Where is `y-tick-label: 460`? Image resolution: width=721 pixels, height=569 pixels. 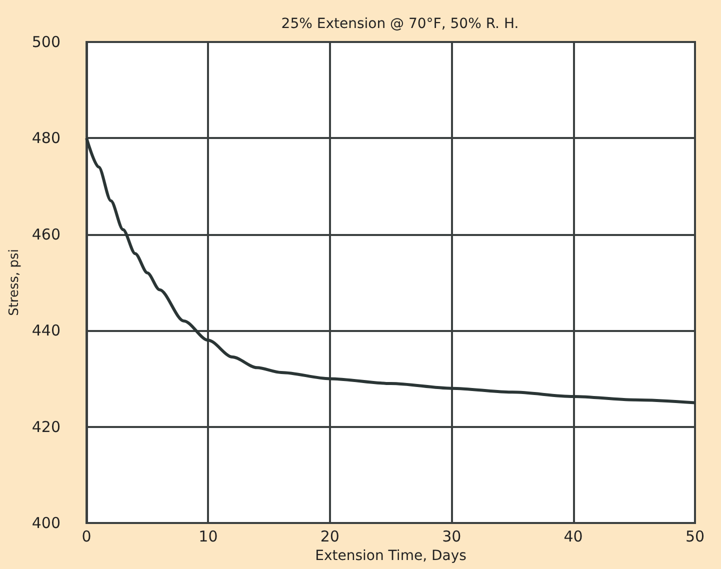
y-tick-label: 460 is located at coordinates (46, 234).